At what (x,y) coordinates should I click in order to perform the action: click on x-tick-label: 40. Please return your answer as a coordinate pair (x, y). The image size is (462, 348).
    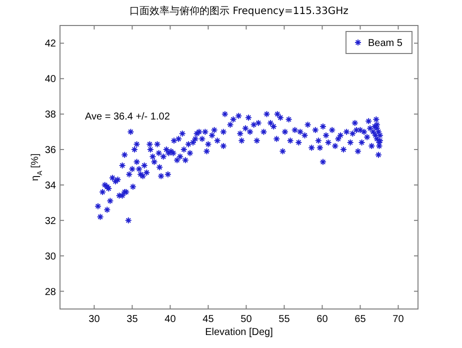
    Looking at the image, I should click on (170, 319).